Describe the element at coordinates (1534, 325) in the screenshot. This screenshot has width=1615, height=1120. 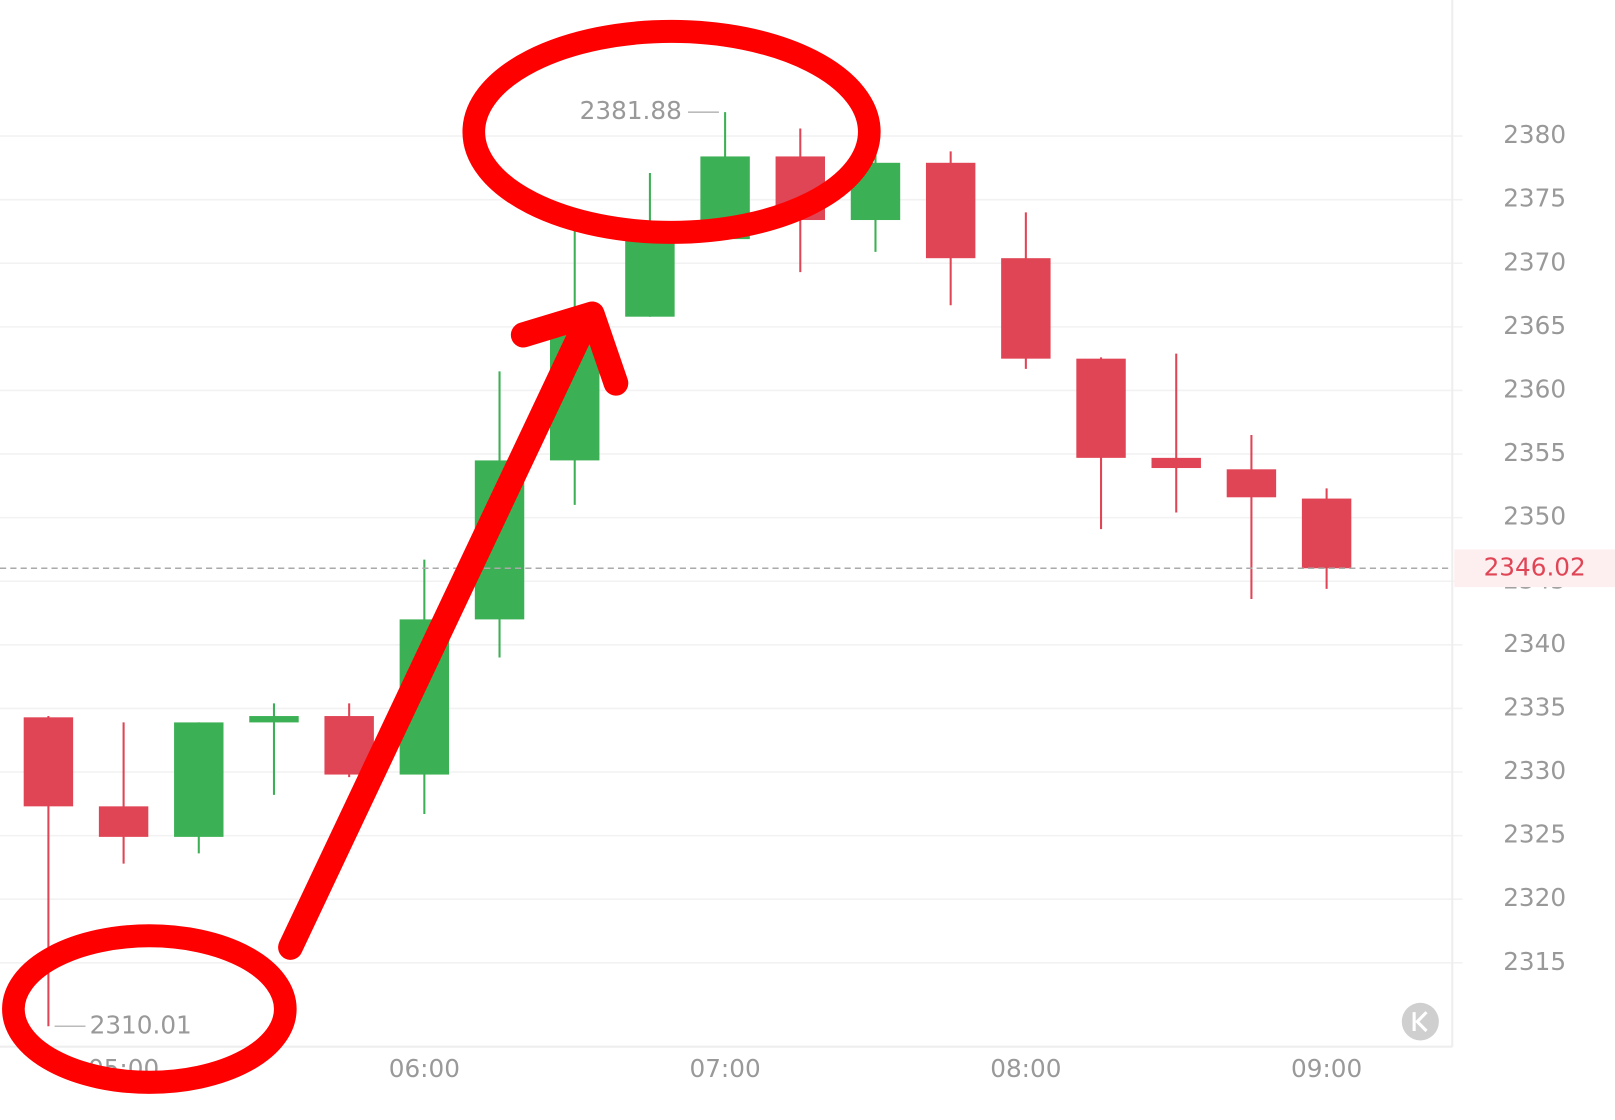
I see `y-tick-label: 2365` at that location.